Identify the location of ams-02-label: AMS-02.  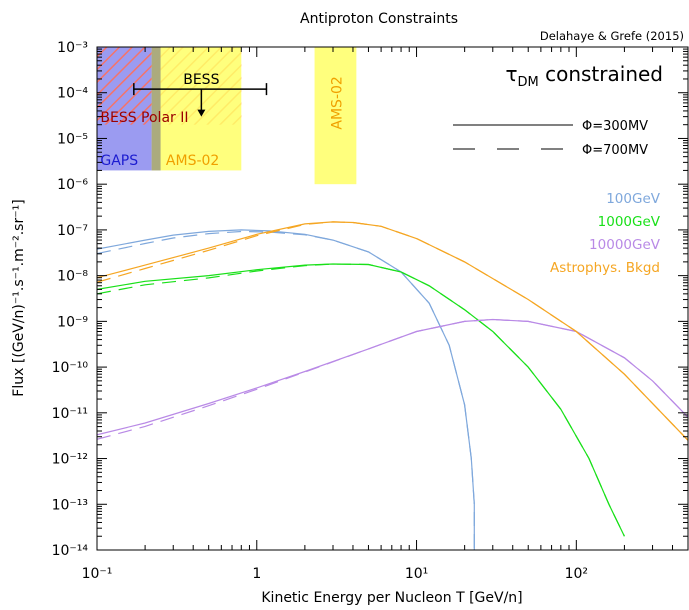
(192, 161).